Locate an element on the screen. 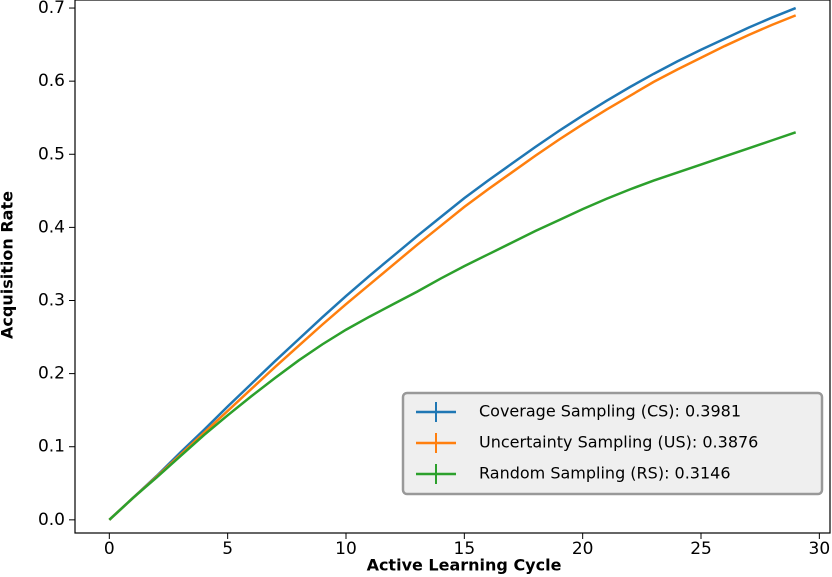 This screenshot has width=832, height=577. legend-label: Coverage Sampling (CS): 0.3981 is located at coordinates (610, 411).